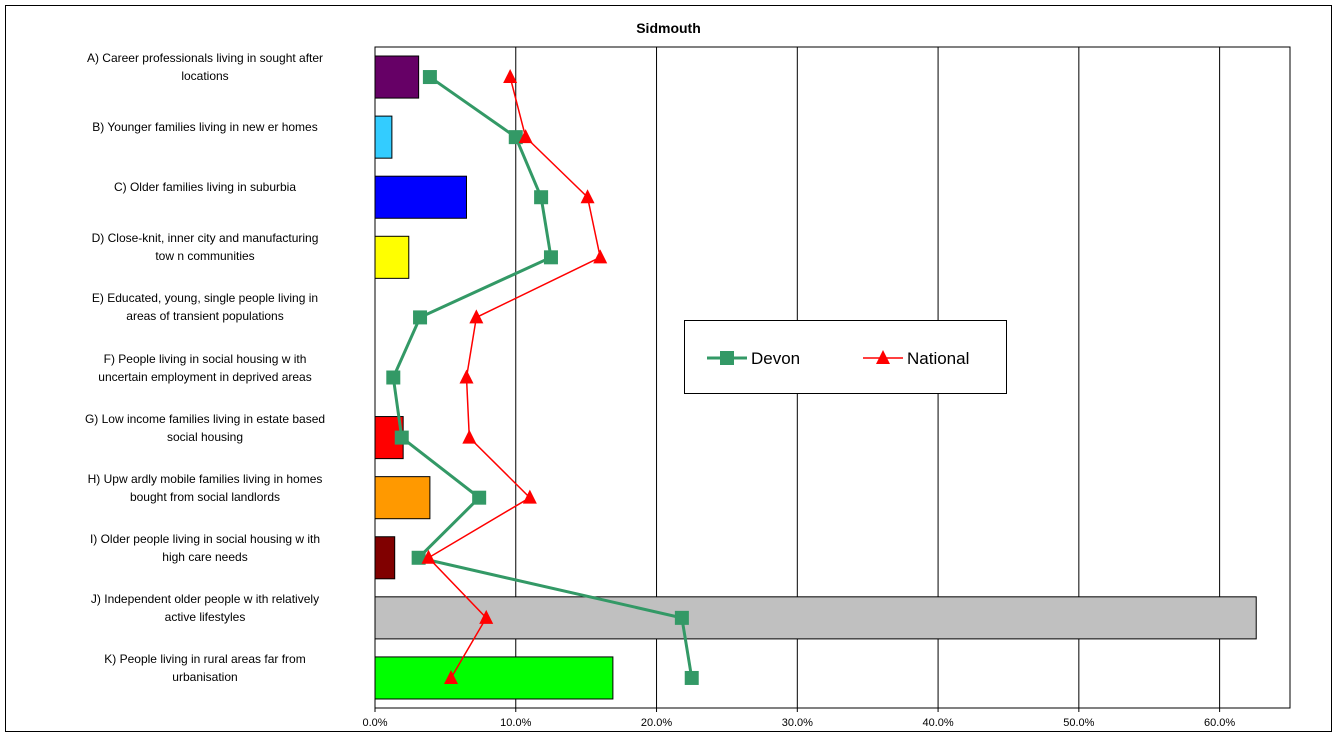 The width and height of the screenshot is (1337, 736). I want to click on category-label-line: locations, so click(205, 76).